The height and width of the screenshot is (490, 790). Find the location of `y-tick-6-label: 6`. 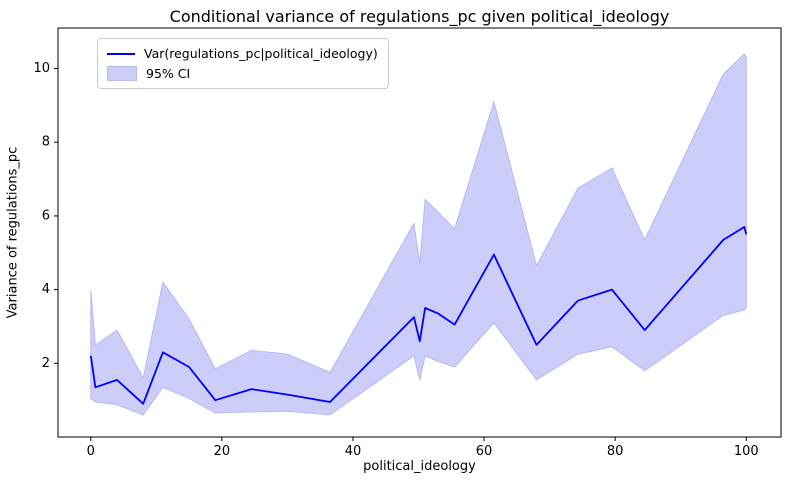

y-tick-6-label: 6 is located at coordinates (46, 215).